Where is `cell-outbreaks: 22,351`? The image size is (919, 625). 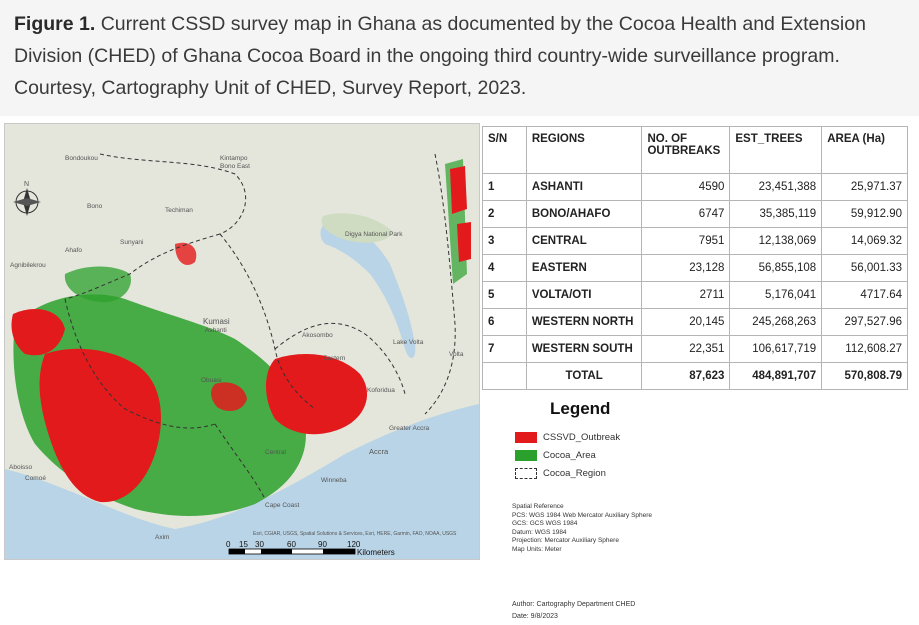
cell-outbreaks: 22,351 is located at coordinates (686, 349).